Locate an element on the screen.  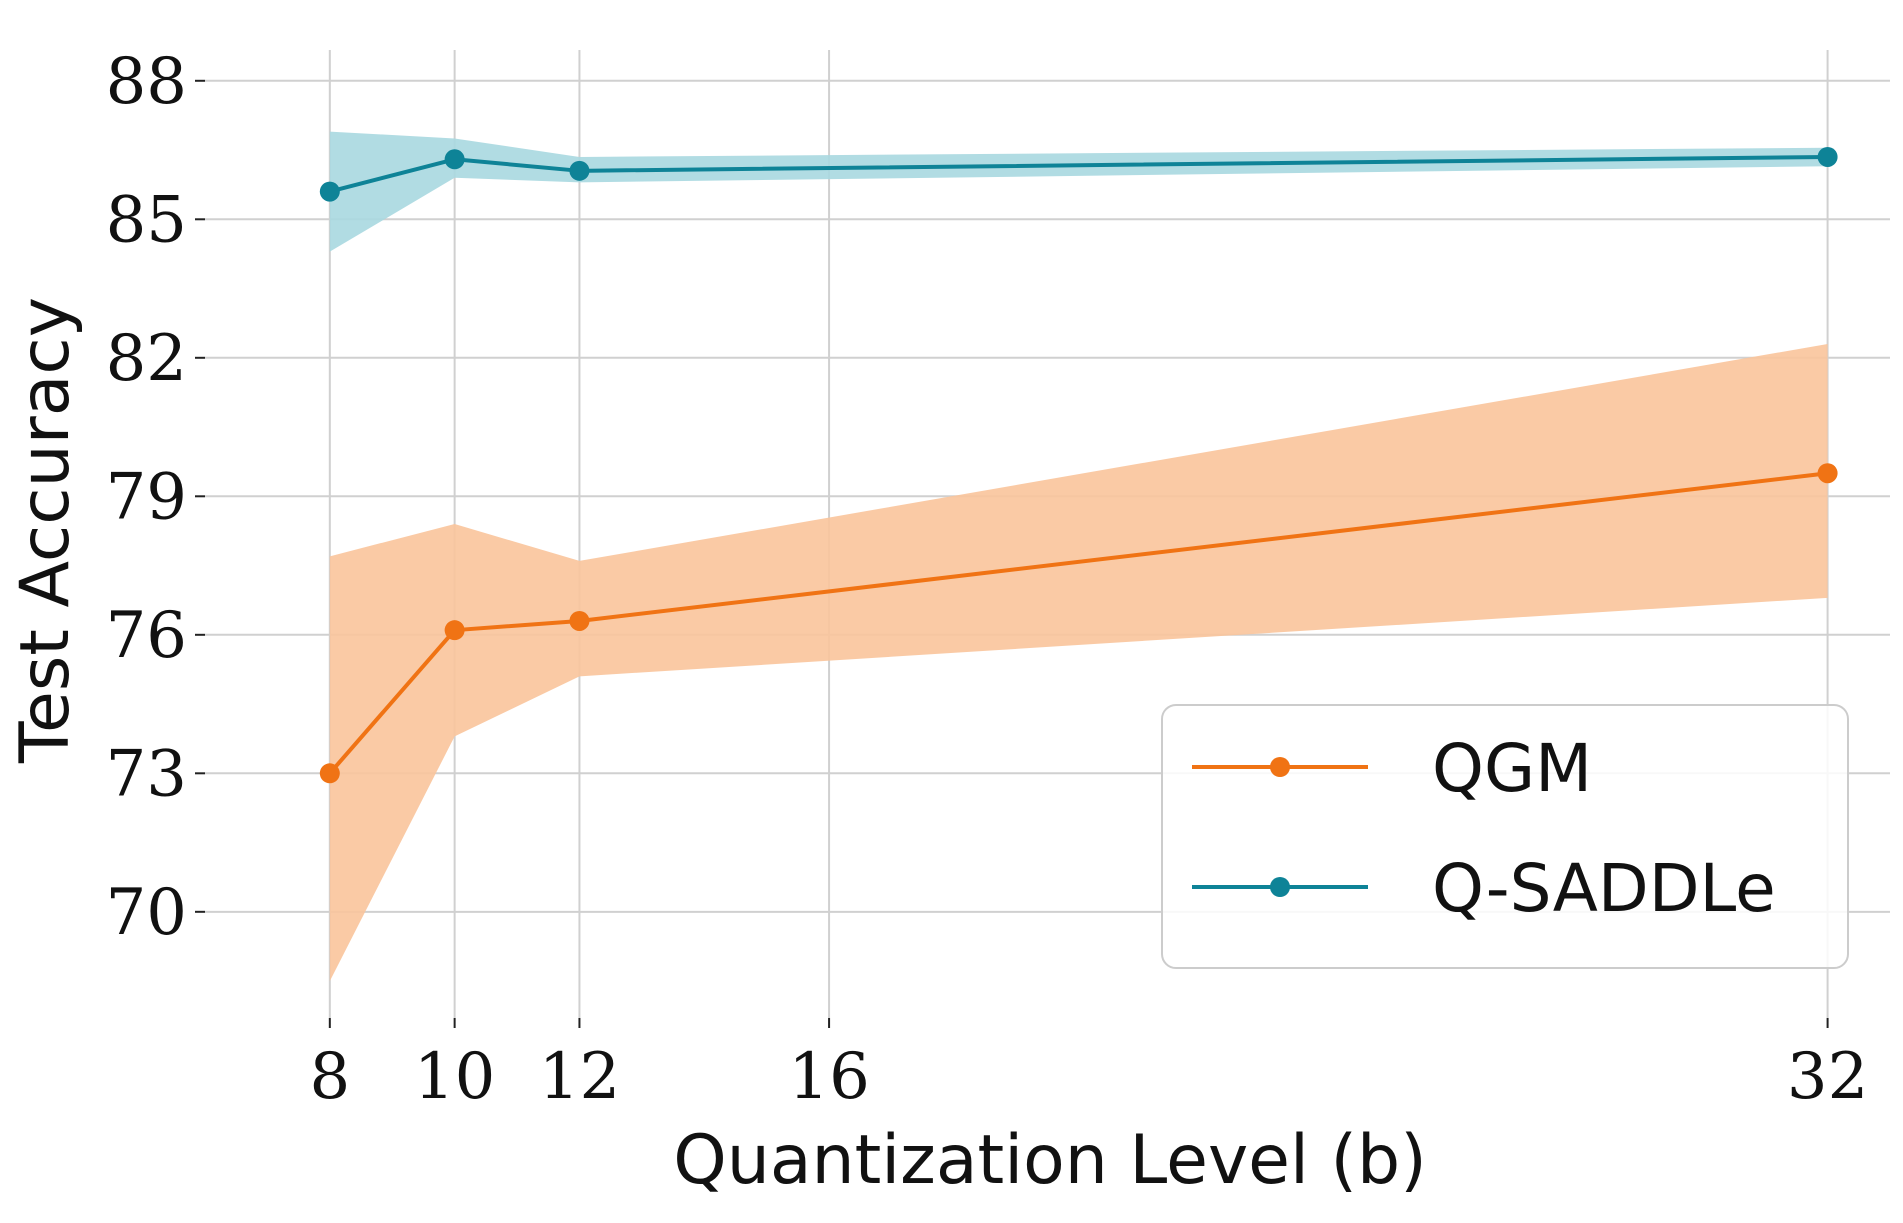
y-tick-label: 88 is located at coordinates (146, 82).